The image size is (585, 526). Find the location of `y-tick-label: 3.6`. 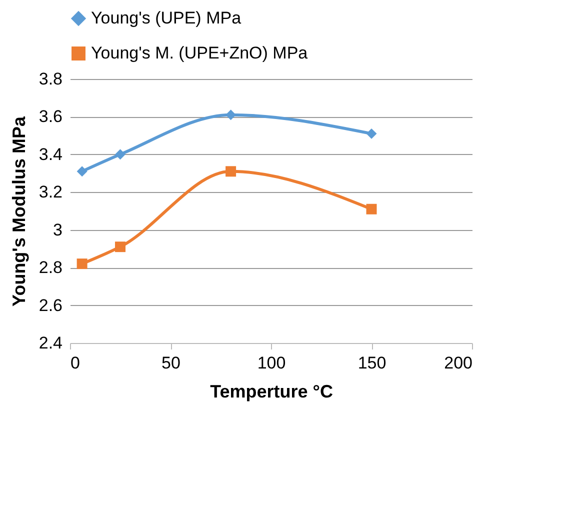

y-tick-label: 3.6 is located at coordinates (50, 116).